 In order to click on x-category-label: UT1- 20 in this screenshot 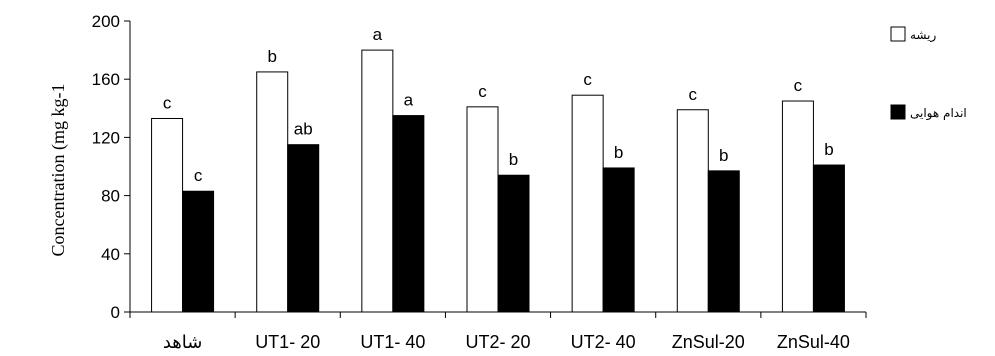, I will do `click(287, 342)`.